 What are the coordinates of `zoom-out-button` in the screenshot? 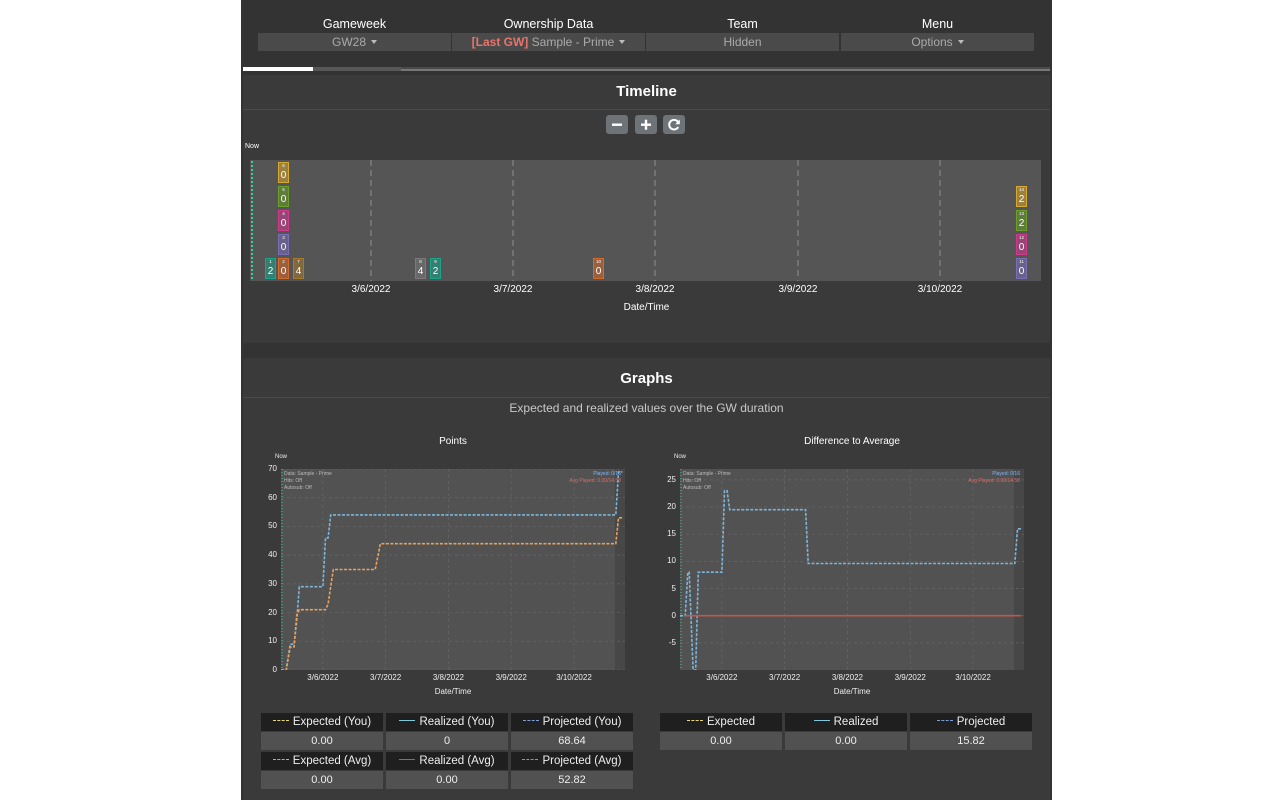 It's located at (617, 124).